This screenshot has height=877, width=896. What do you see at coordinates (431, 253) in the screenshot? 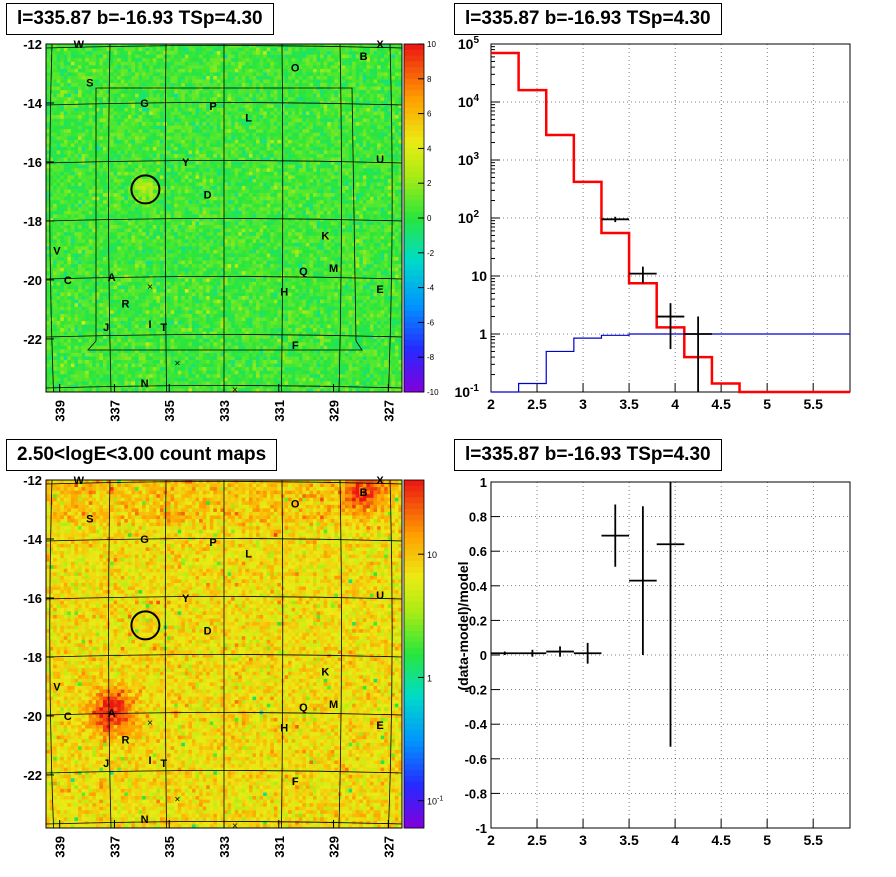
I see `colorbar-label: -2` at bounding box center [431, 253].